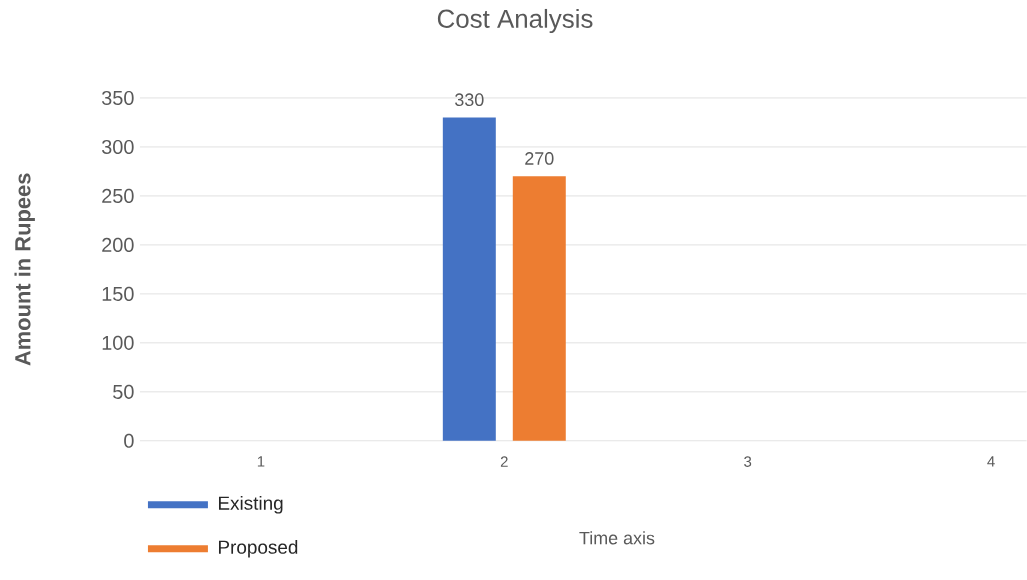  What do you see at coordinates (515, 21) in the screenshot?
I see `chart-title: Cost Analysis` at bounding box center [515, 21].